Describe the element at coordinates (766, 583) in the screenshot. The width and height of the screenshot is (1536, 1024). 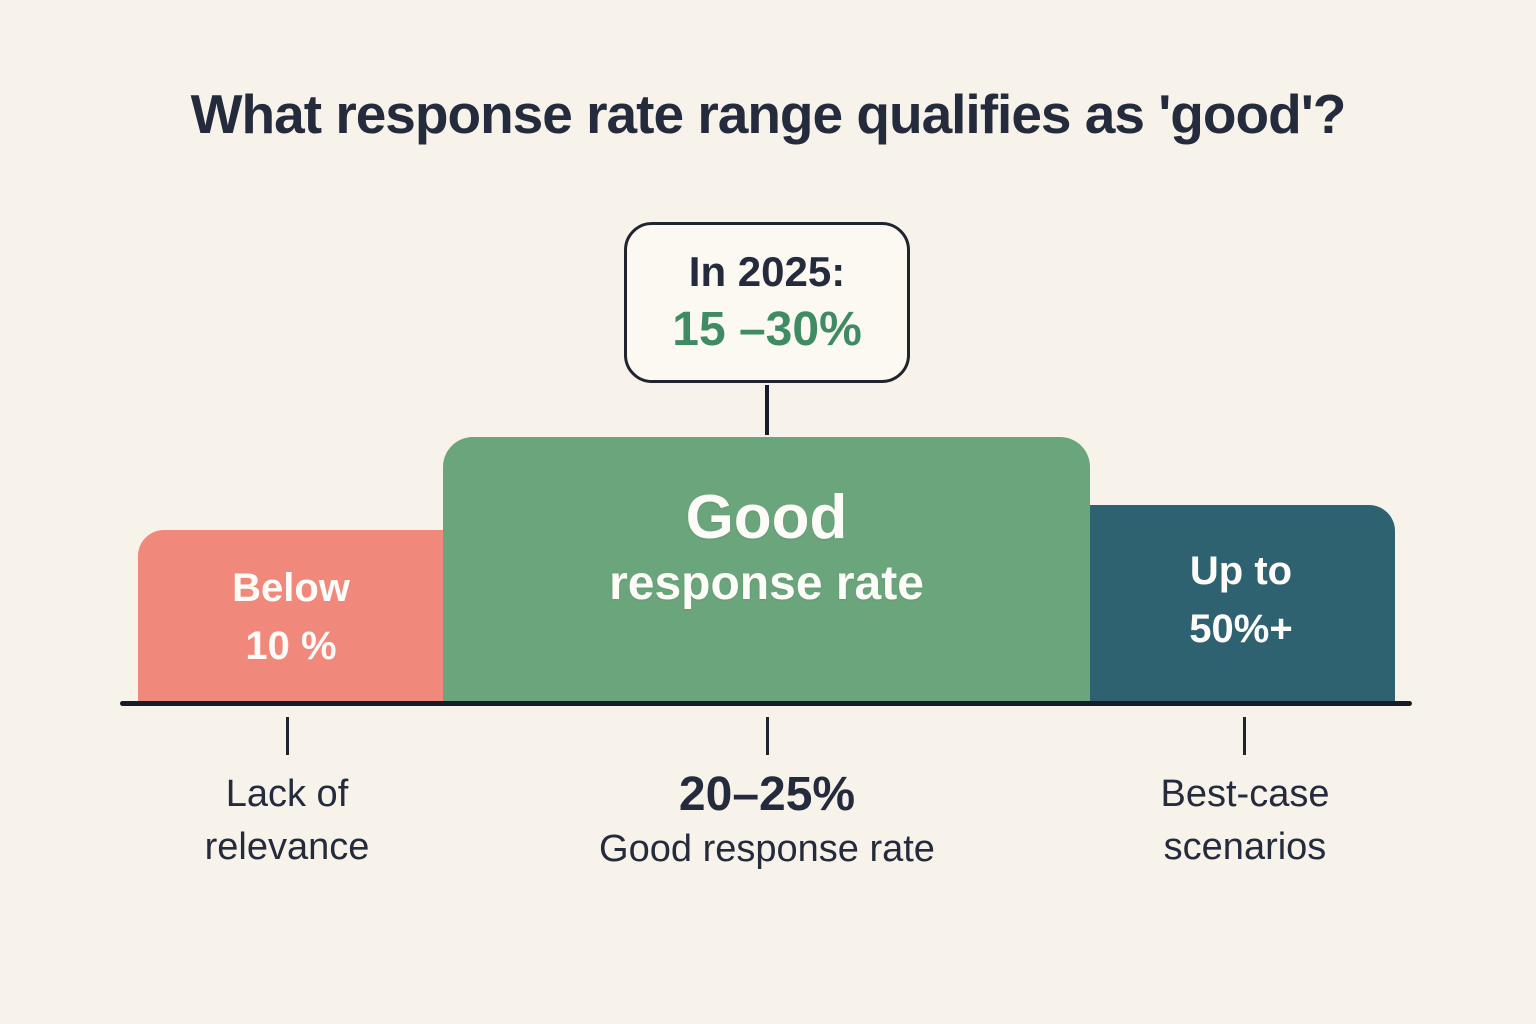
I see `bar-good-label-line2: response rate` at that location.